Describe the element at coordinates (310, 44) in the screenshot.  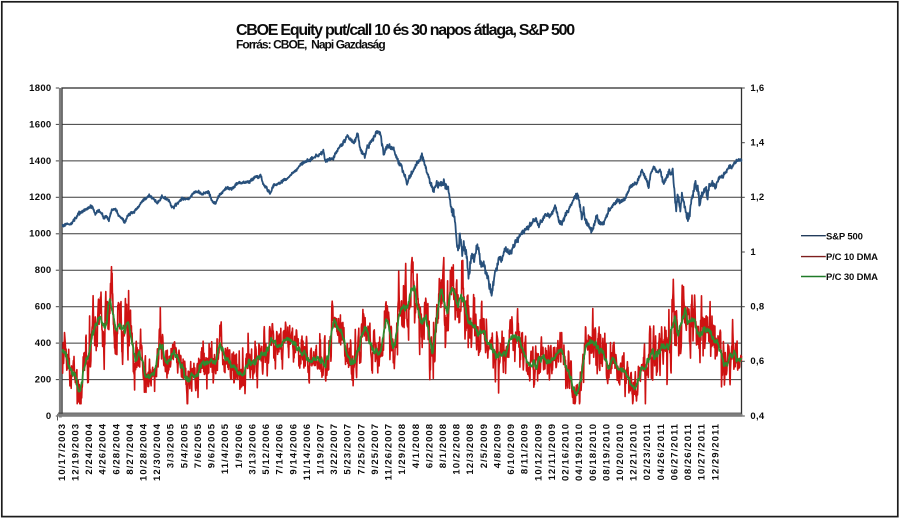
I see `svg-text: Forrás: CBOE, Napi Gazdaság` at that location.